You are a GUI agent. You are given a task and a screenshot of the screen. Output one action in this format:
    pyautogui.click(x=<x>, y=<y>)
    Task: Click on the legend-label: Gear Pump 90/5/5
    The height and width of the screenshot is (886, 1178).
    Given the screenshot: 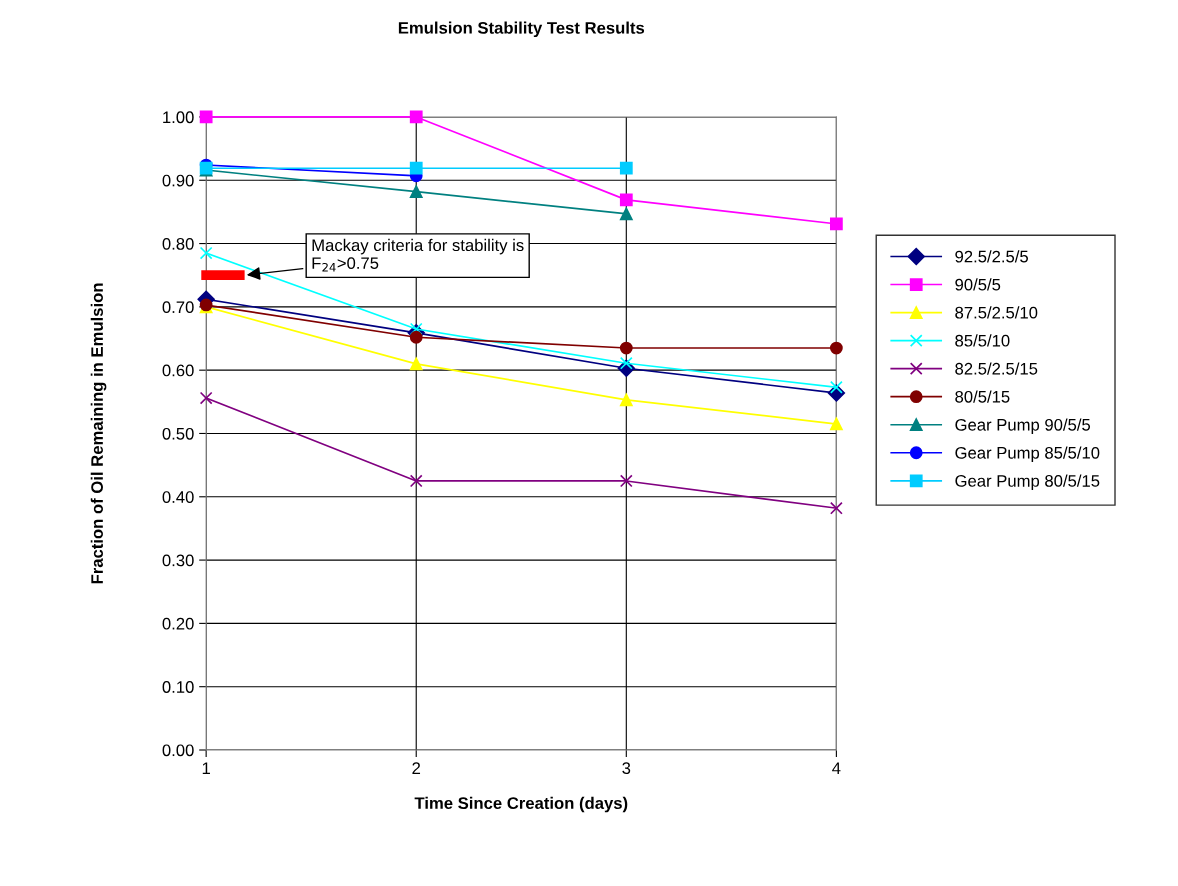 What is the action you would take?
    pyautogui.click(x=1023, y=426)
    